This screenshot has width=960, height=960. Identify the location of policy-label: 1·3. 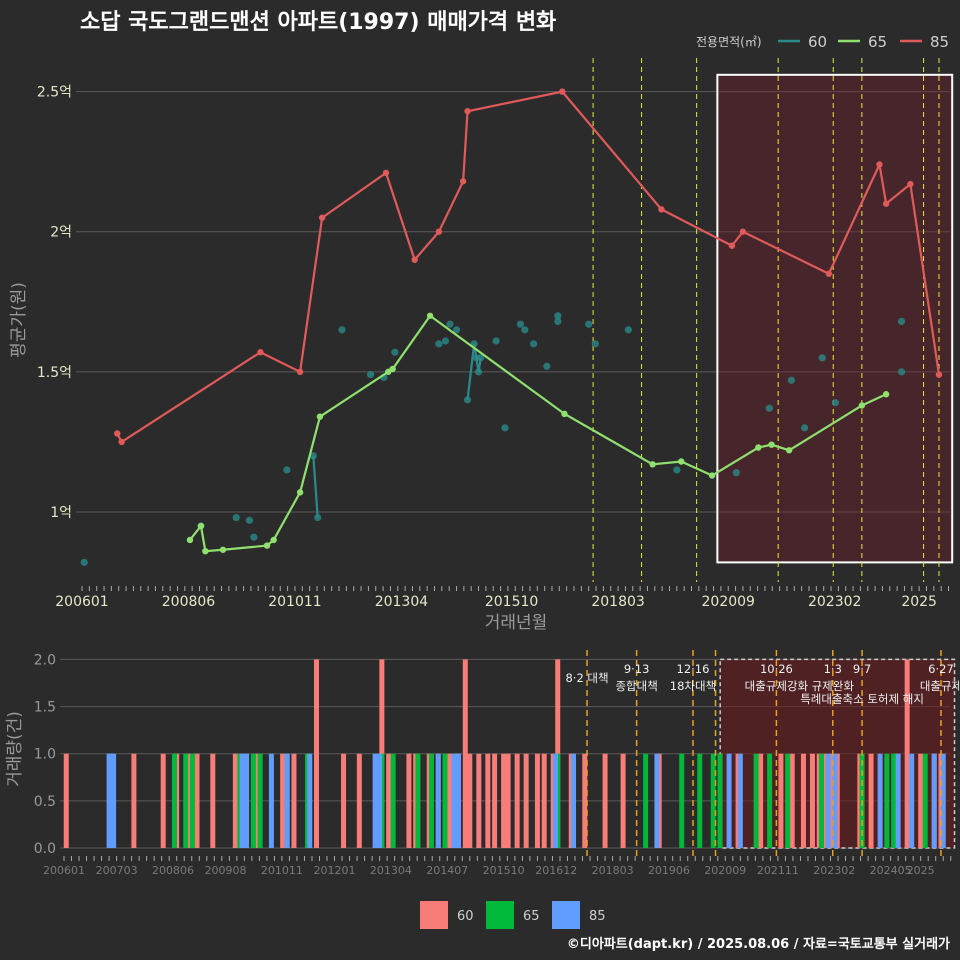
(833, 669).